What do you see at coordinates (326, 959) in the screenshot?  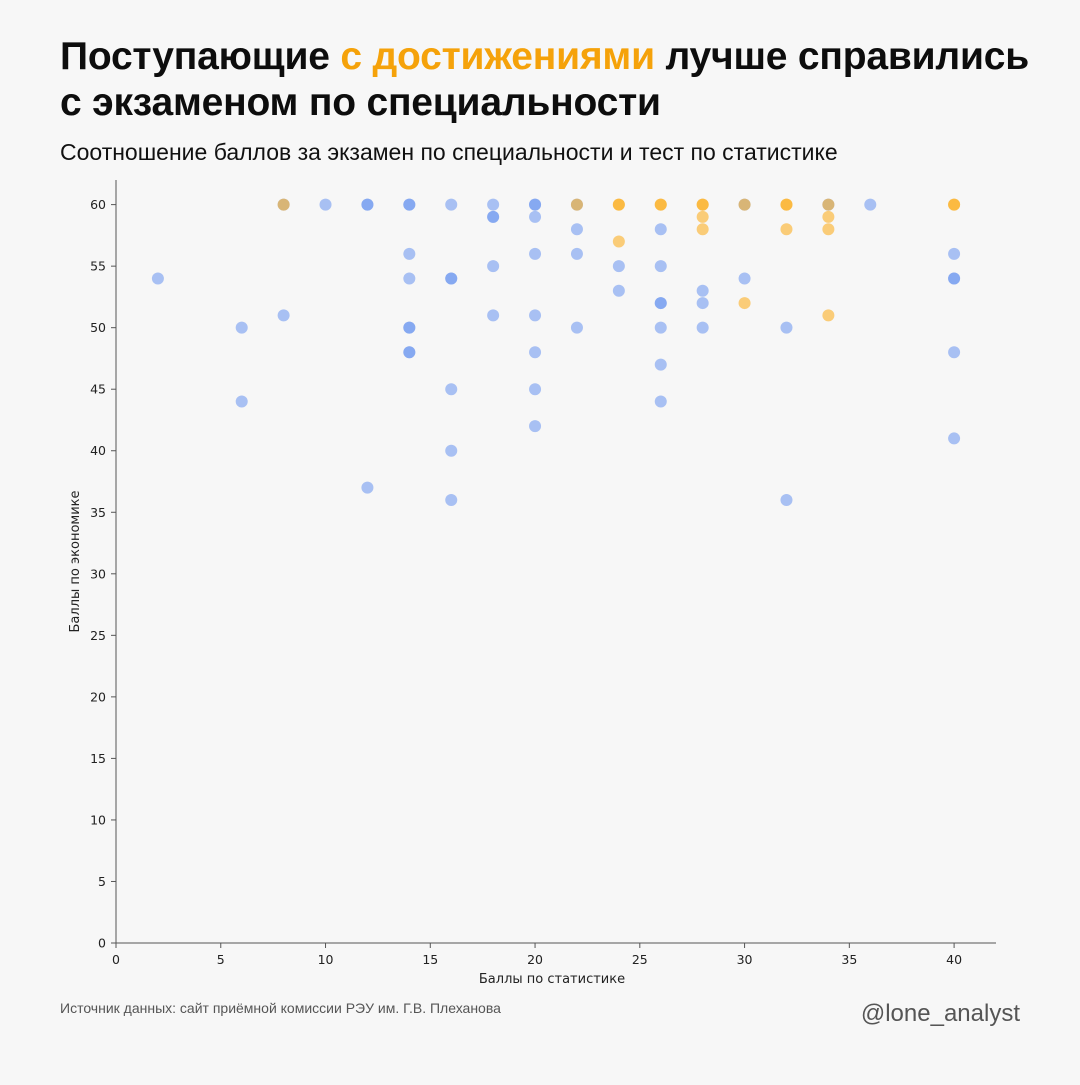 I see `x-tick-label: 10` at bounding box center [326, 959].